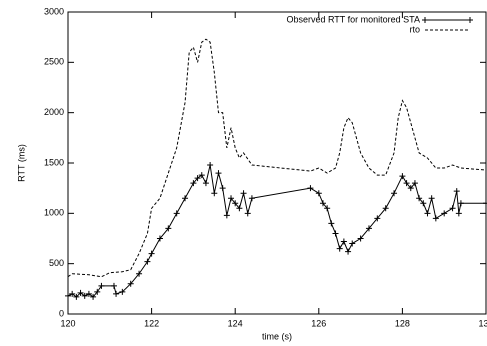 This screenshot has width=487, height=346. Describe the element at coordinates (414, 29) in the screenshot. I see `legend-label: rto` at that location.